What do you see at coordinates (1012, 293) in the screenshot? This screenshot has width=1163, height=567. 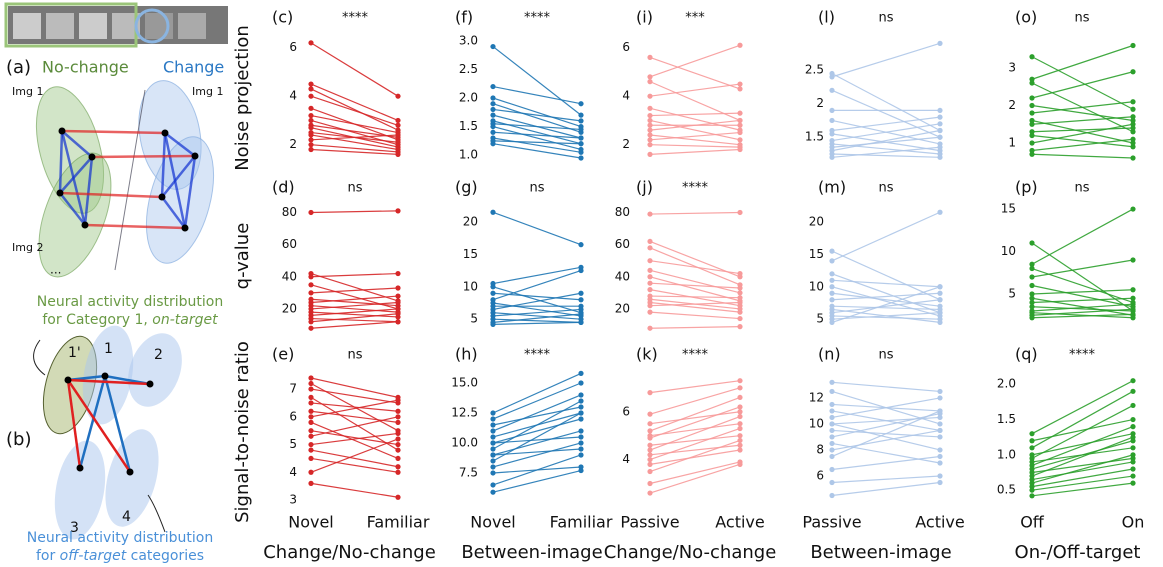 I see `y-tick-label: 5` at bounding box center [1012, 293].